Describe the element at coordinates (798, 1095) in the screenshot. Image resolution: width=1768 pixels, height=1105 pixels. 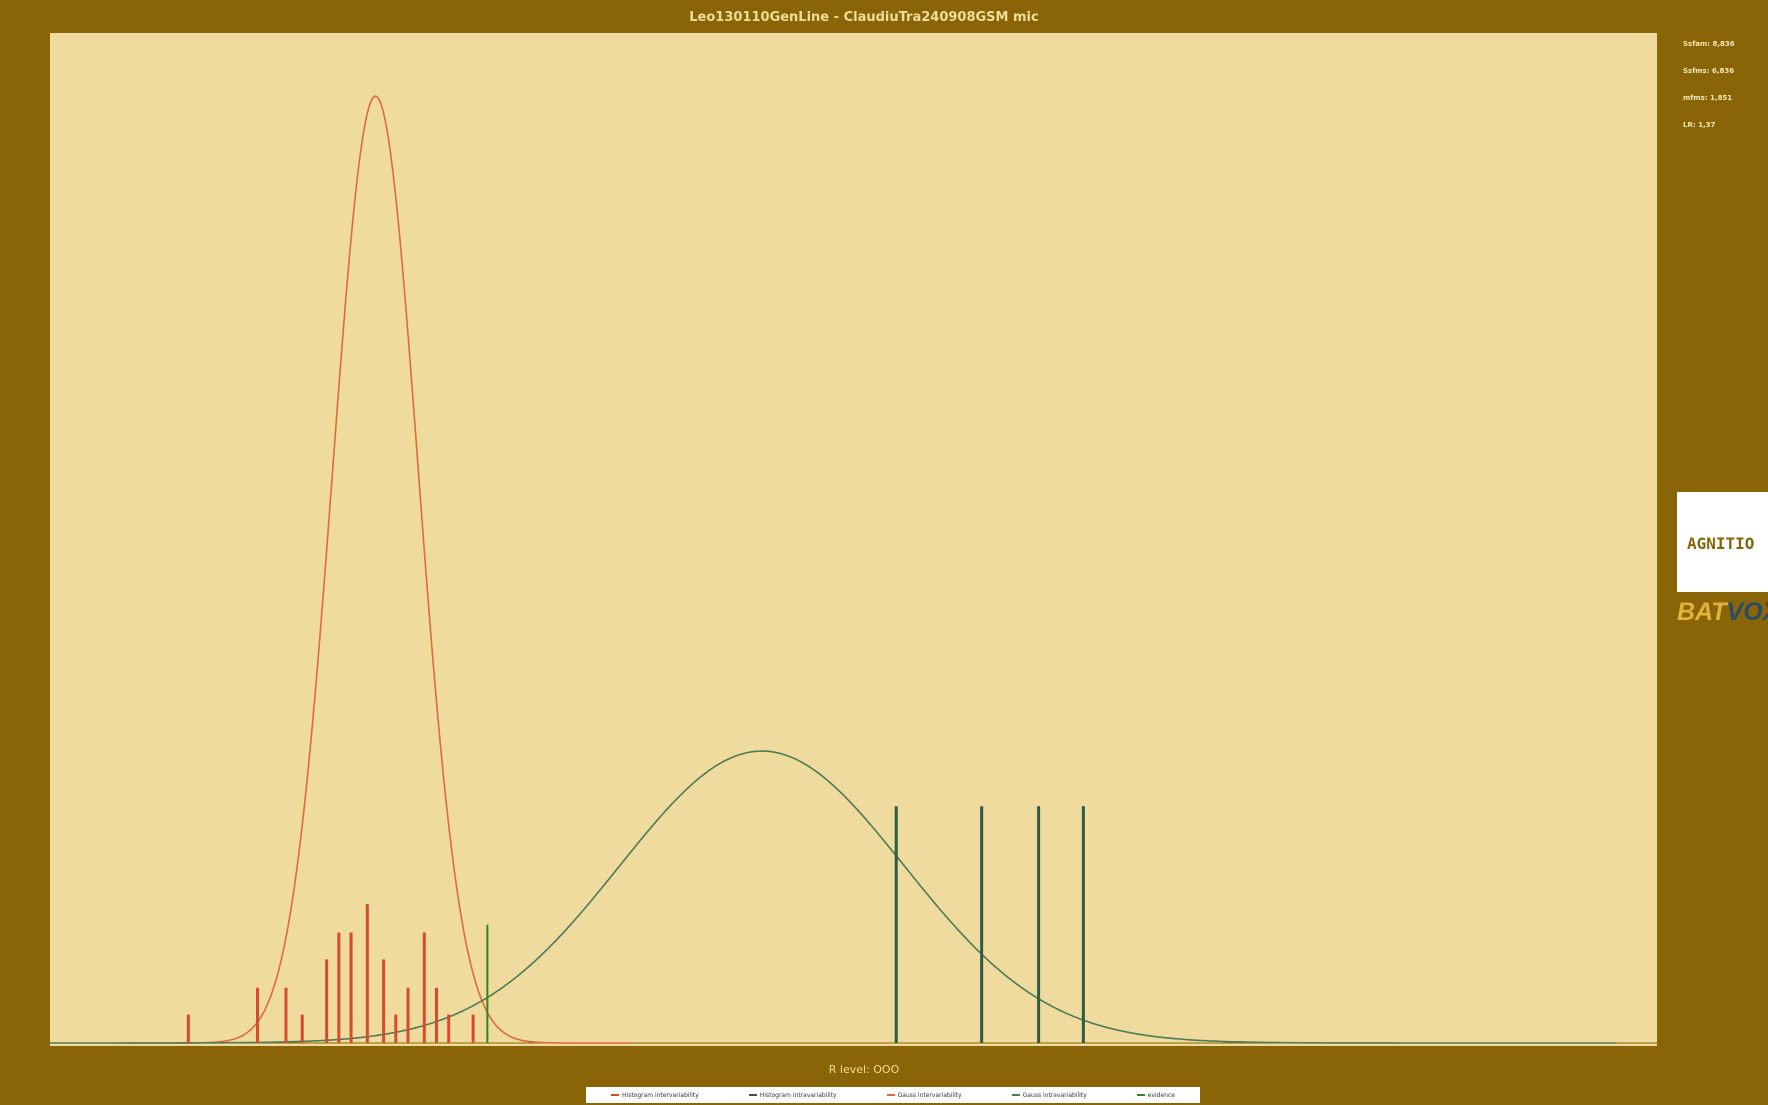
I see `legend-label: Histogram intravariability` at that location.